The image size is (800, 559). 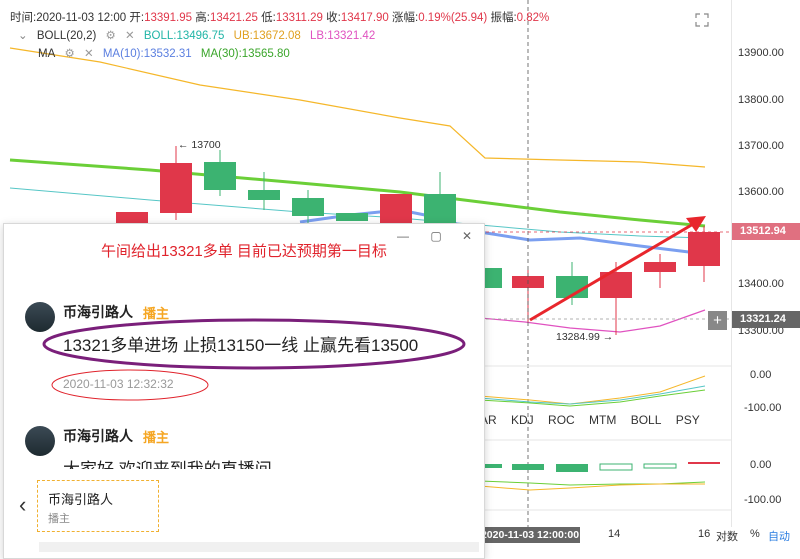 What do you see at coordinates (603, 420) in the screenshot?
I see `tab-mtm: MTM` at bounding box center [603, 420].